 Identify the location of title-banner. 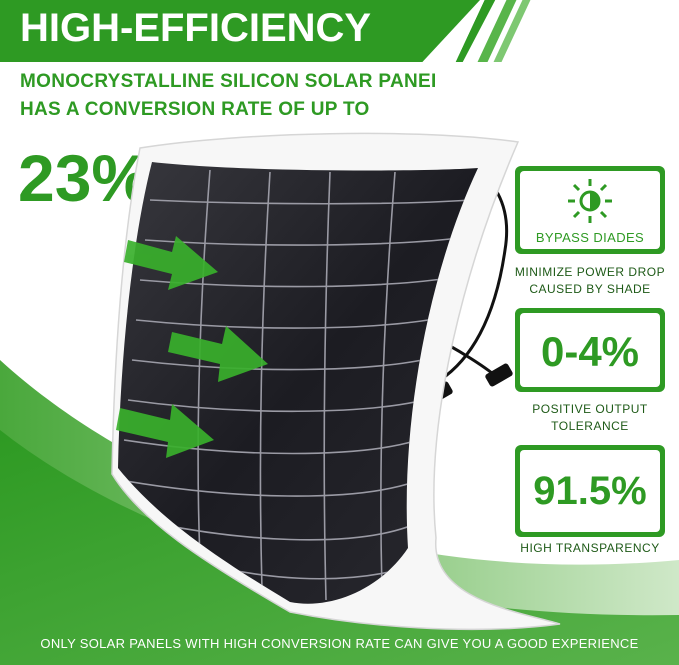
(240, 31).